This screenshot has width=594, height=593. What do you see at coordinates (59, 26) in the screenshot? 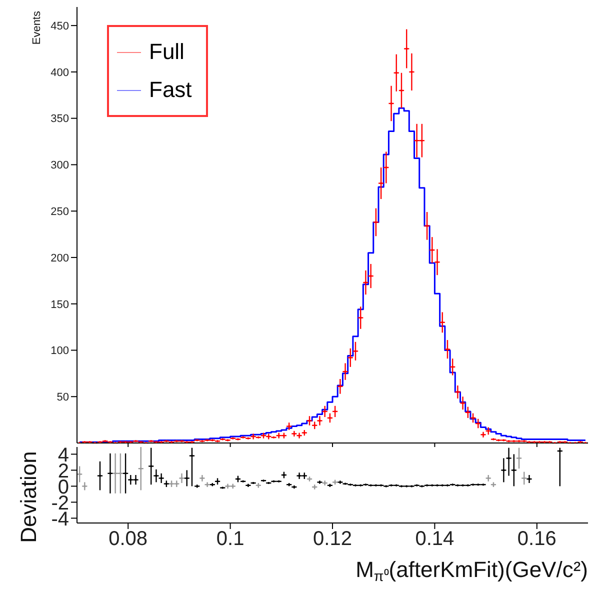
I see `y-tick-label: 450` at bounding box center [59, 26].